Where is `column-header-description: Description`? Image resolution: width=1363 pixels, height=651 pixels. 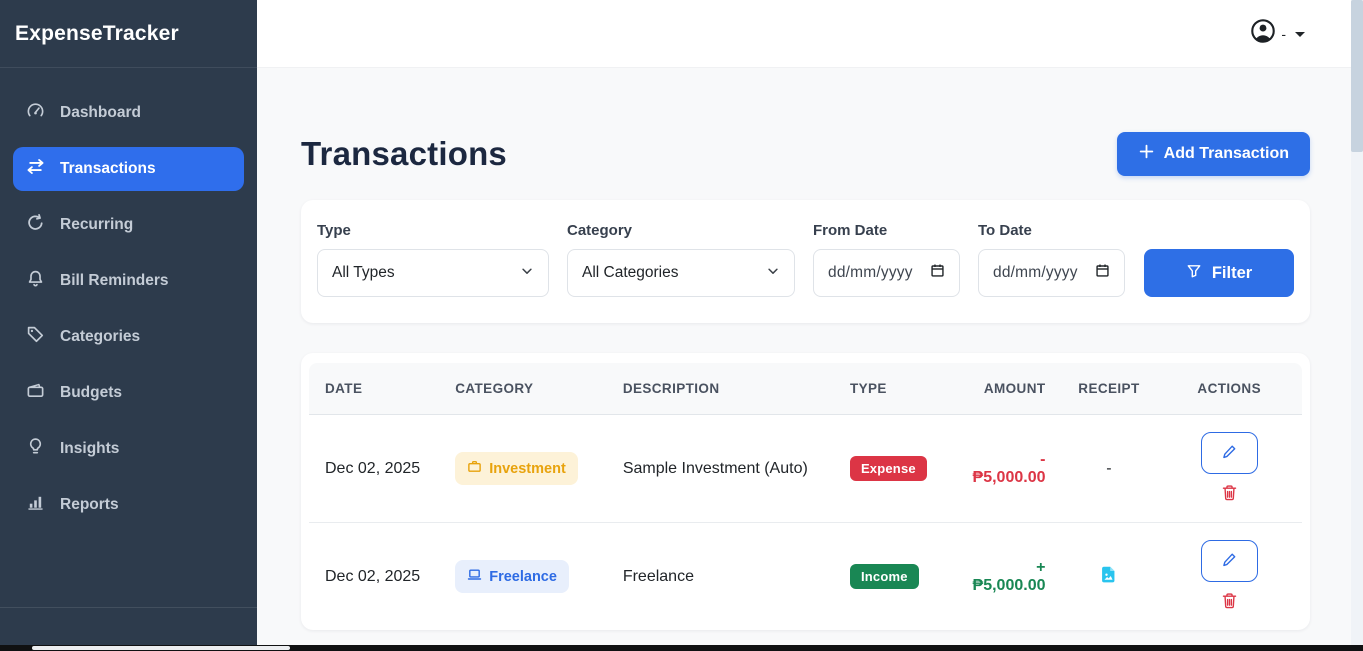
column-header-description: Description is located at coordinates (720, 389).